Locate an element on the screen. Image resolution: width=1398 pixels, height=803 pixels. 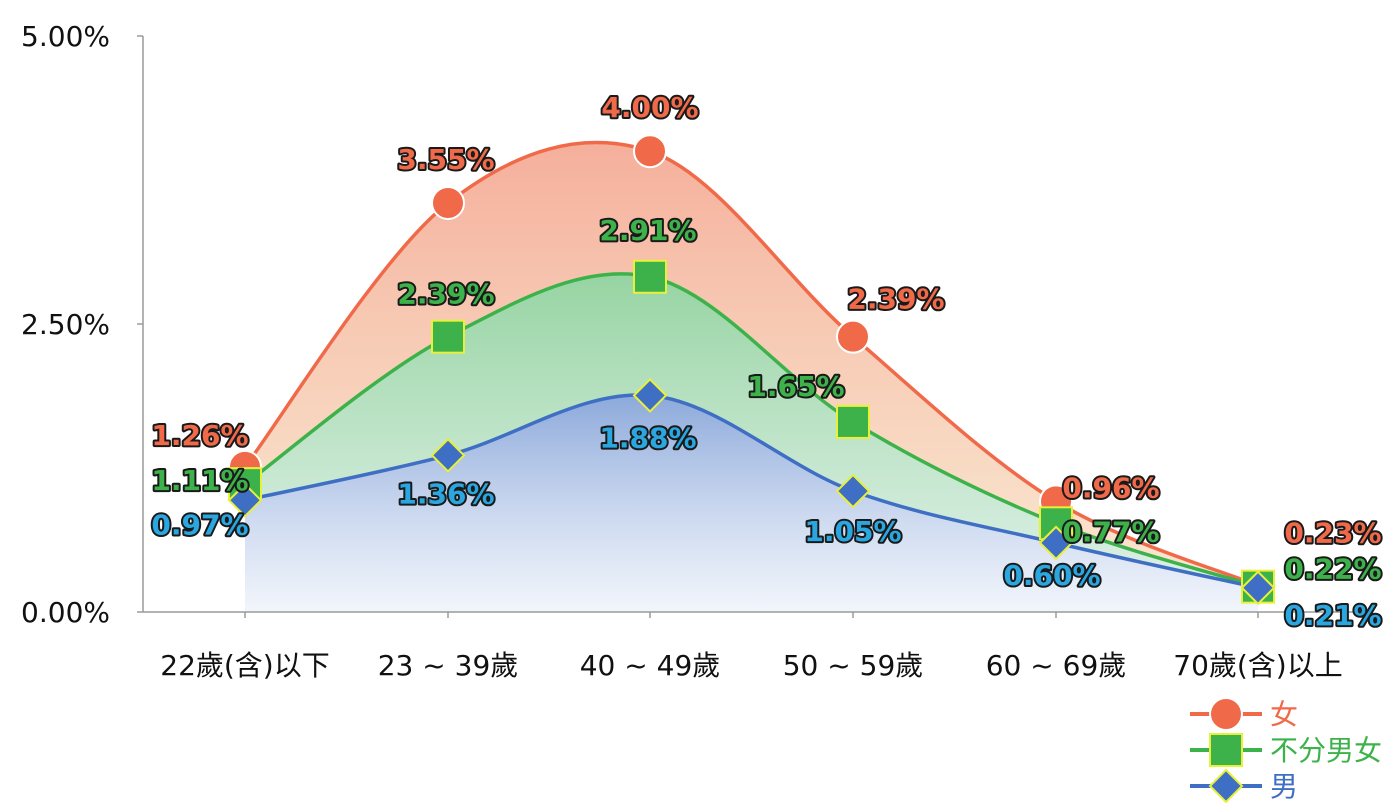
data-label: 4.00% is located at coordinates (649, 107).